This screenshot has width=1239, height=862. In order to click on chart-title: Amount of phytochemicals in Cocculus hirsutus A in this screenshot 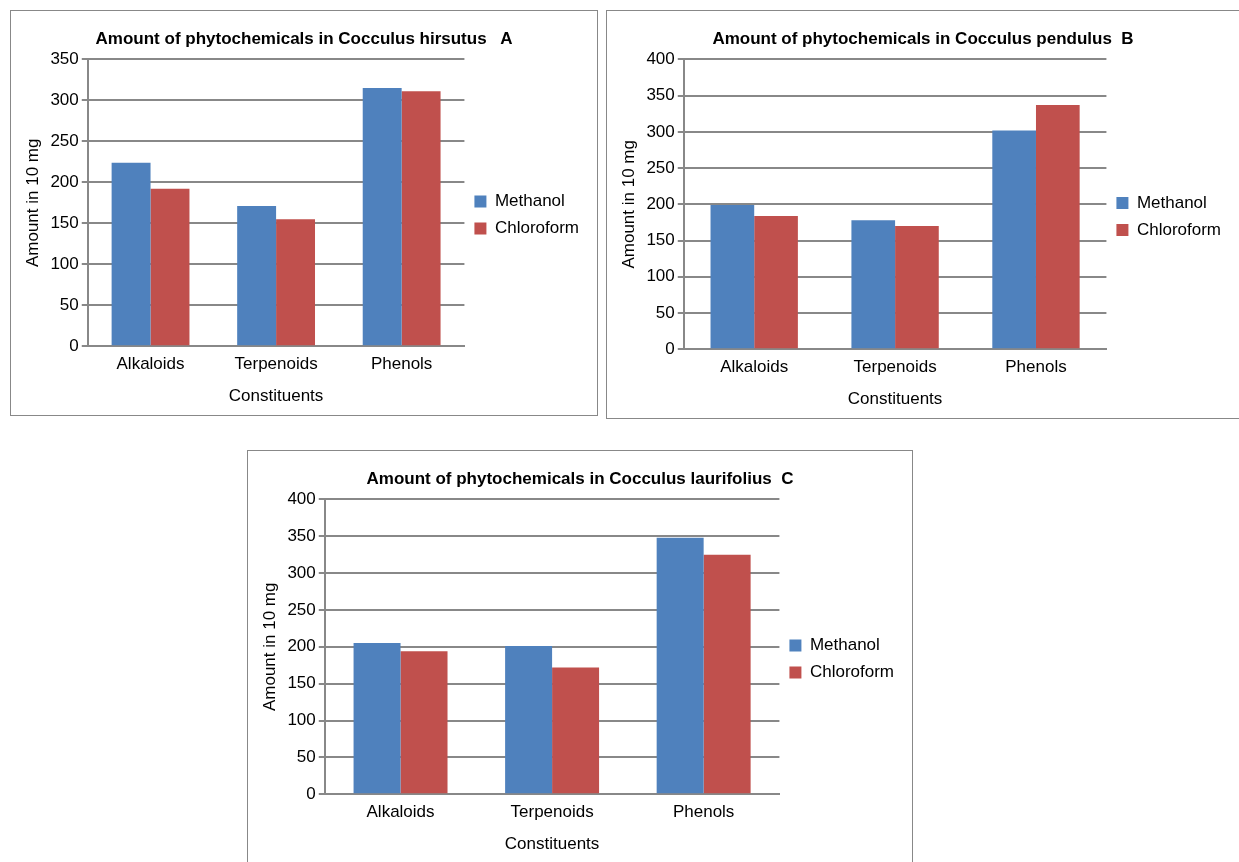, I will do `click(304, 38)`.